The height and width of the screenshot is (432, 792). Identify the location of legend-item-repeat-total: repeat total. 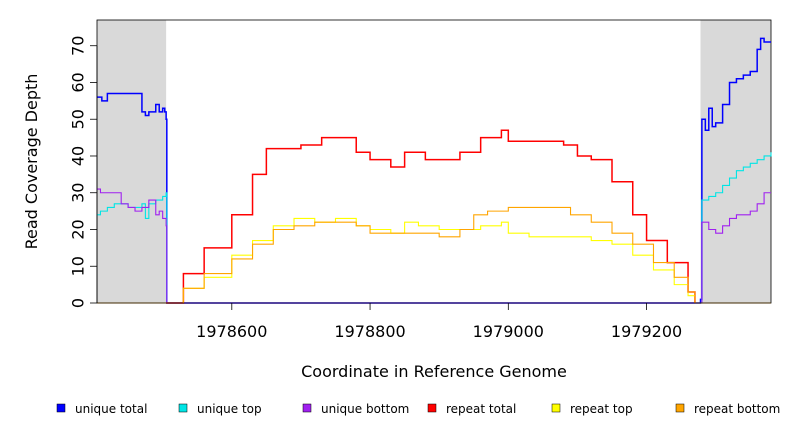
(471, 409).